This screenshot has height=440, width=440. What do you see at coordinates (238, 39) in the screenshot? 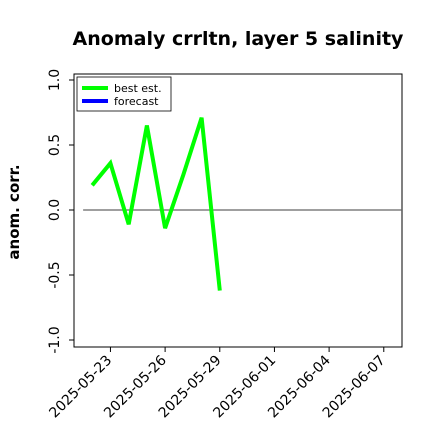
I see `chart-title: Anomaly crrltn, layer 5 salinity` at bounding box center [238, 39].